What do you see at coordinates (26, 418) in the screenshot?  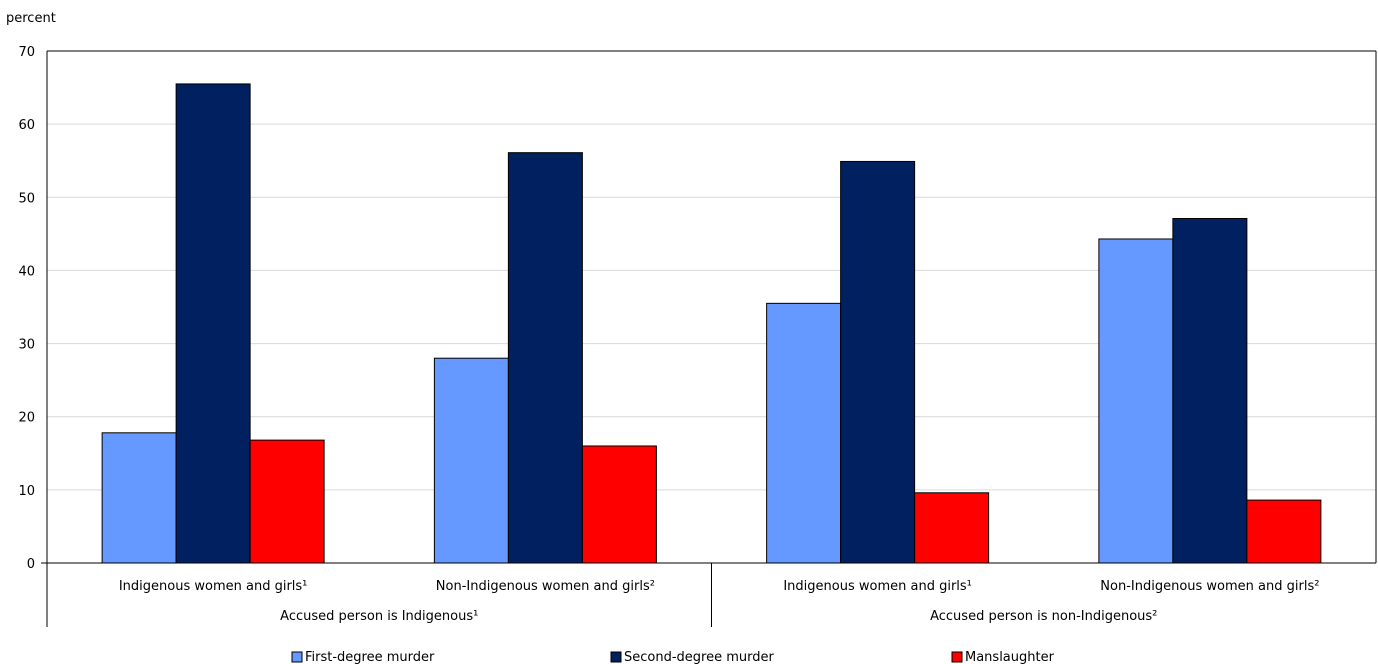 I see `y-tick-label: 20` at bounding box center [26, 418].